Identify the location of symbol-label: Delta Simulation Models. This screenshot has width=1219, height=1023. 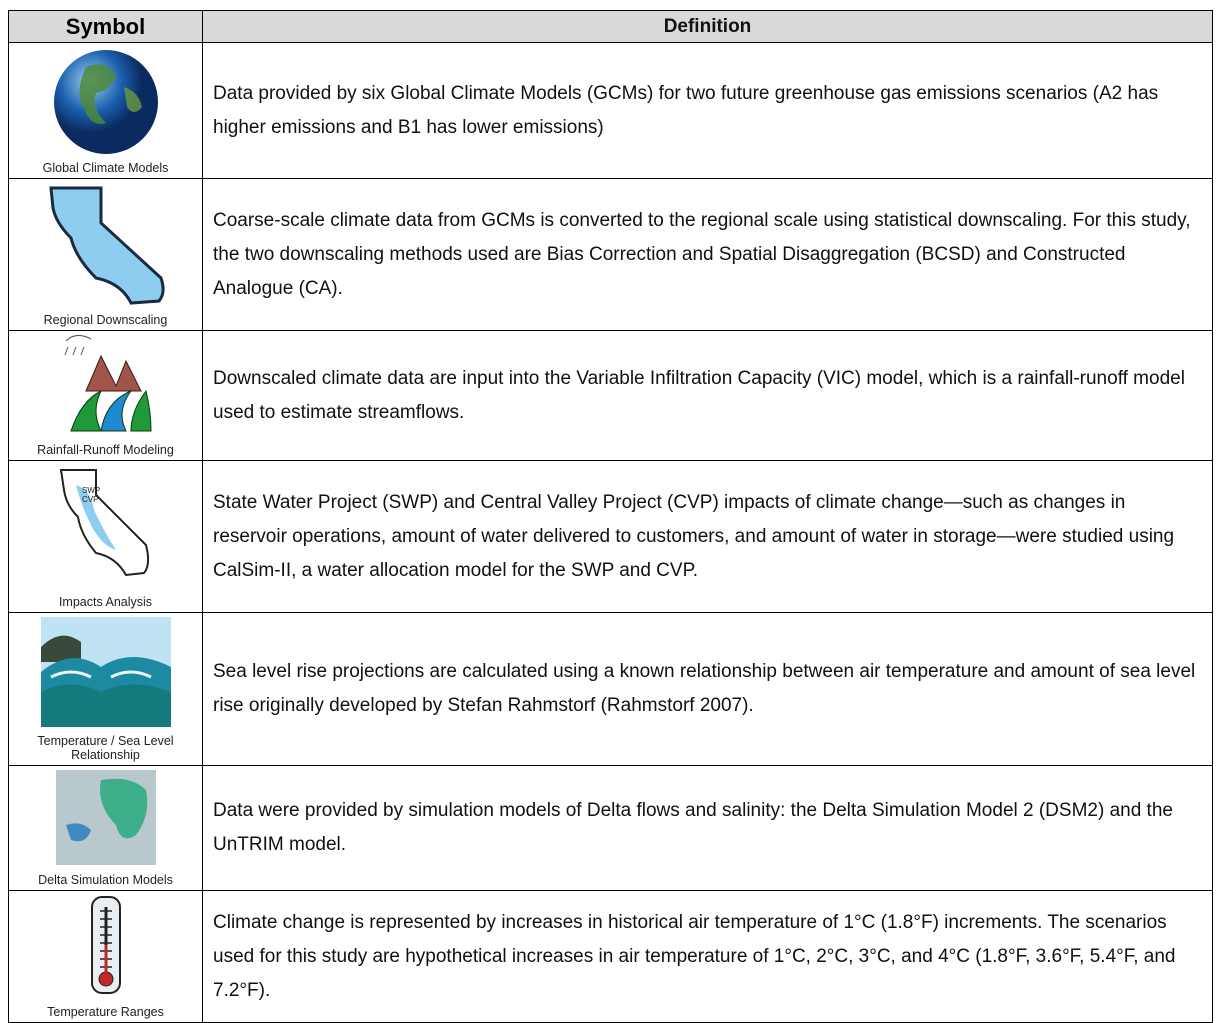
(105, 880).